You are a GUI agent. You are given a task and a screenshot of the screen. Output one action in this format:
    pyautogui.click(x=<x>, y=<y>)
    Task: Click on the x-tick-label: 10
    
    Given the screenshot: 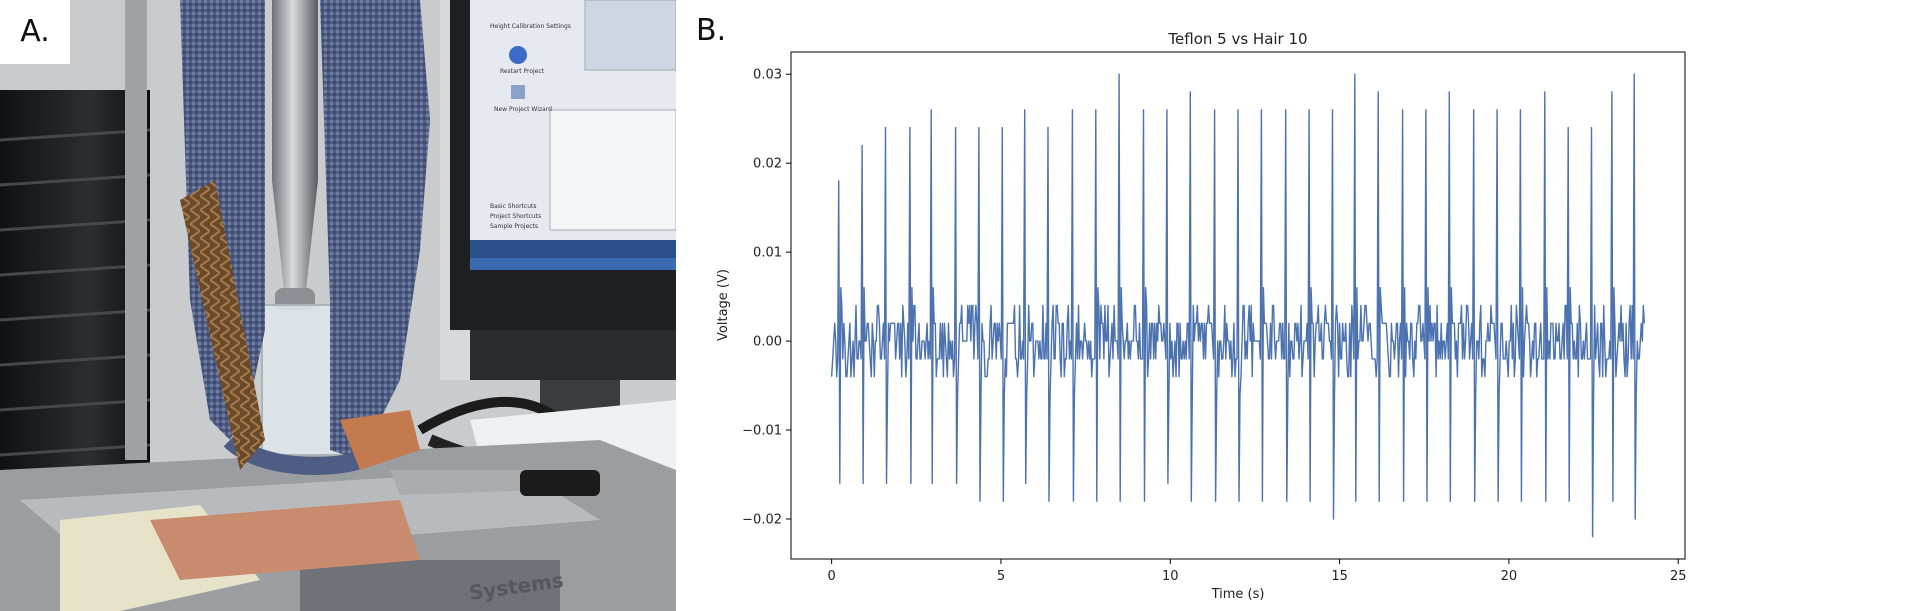 What is the action you would take?
    pyautogui.click(x=1170, y=576)
    